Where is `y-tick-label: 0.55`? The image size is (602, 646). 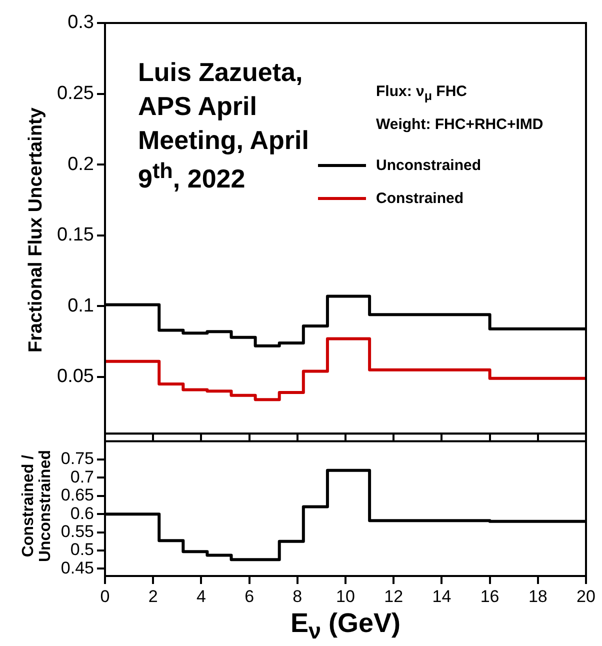
y-tick-label: 0.55 is located at coordinates (77, 531).